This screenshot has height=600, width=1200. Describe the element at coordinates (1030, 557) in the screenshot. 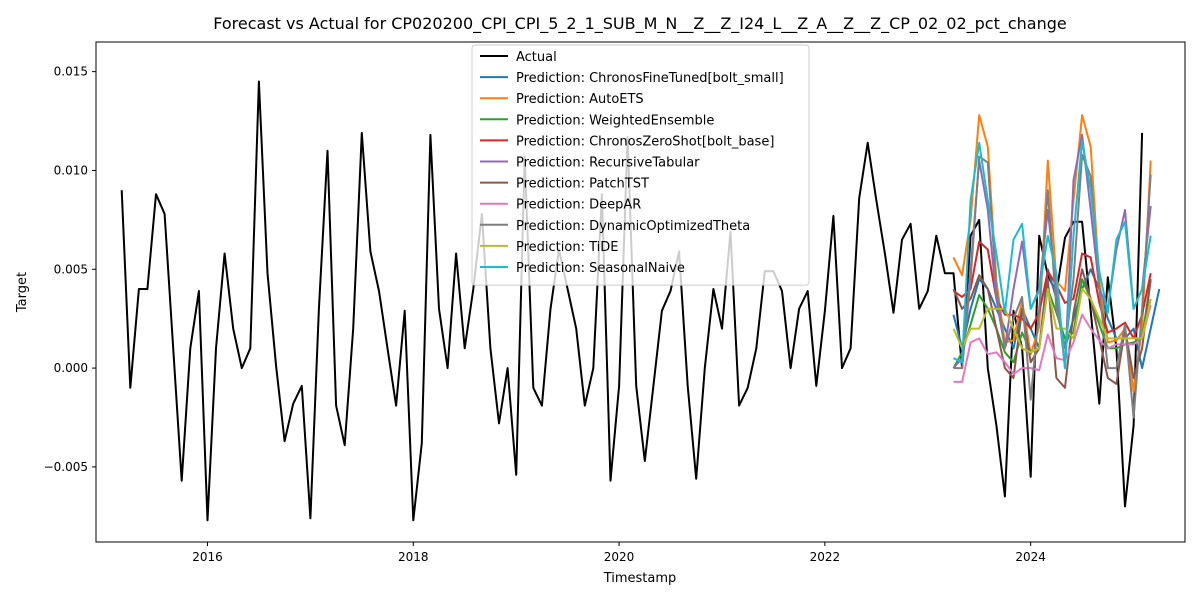

I see `x-tick-label: 2024` at that location.